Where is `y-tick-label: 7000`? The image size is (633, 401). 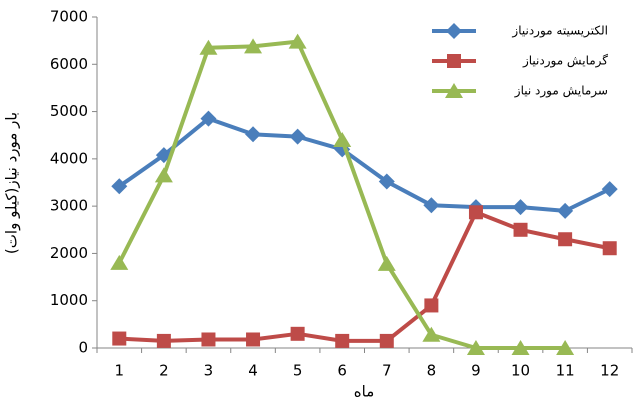 y-tick-label: 7000 is located at coordinates (69, 17).